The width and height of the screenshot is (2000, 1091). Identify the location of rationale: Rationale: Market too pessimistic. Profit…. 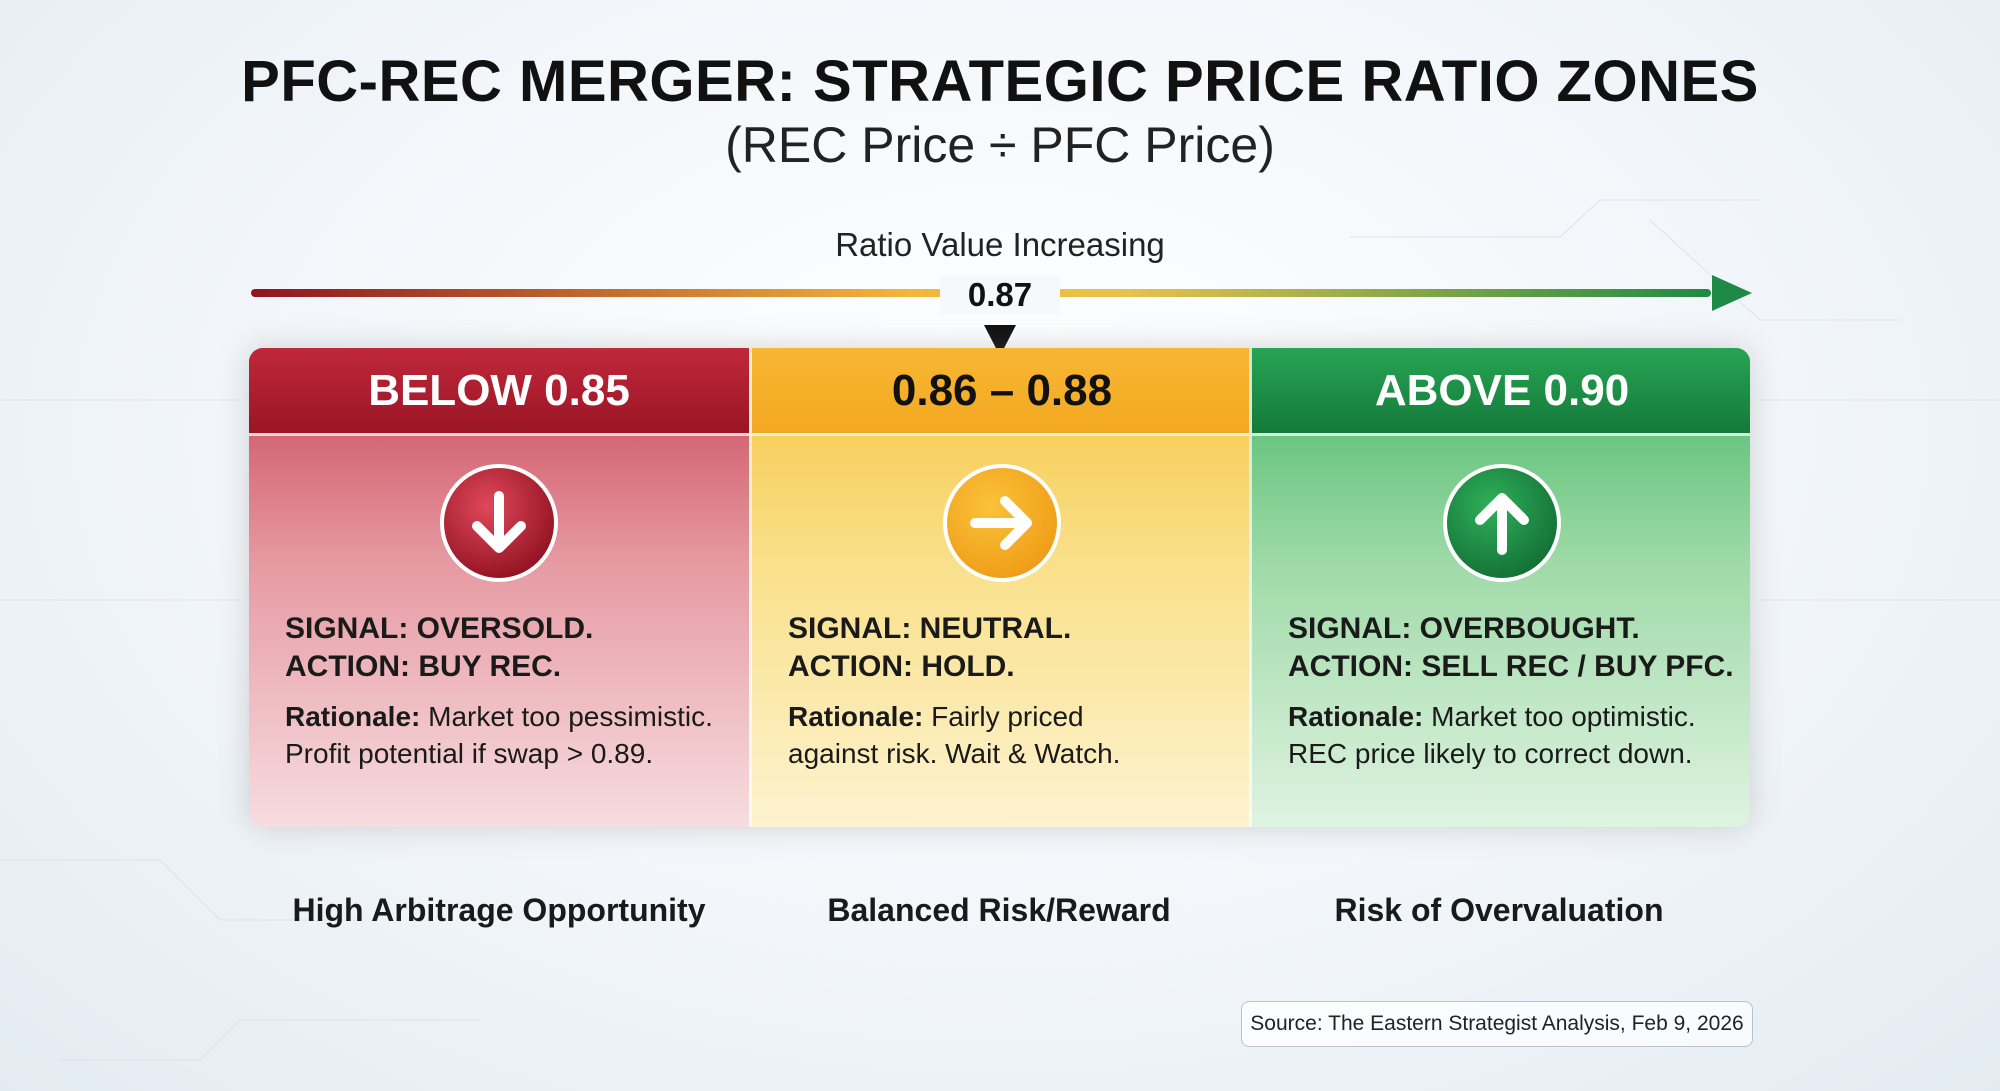
(510, 735).